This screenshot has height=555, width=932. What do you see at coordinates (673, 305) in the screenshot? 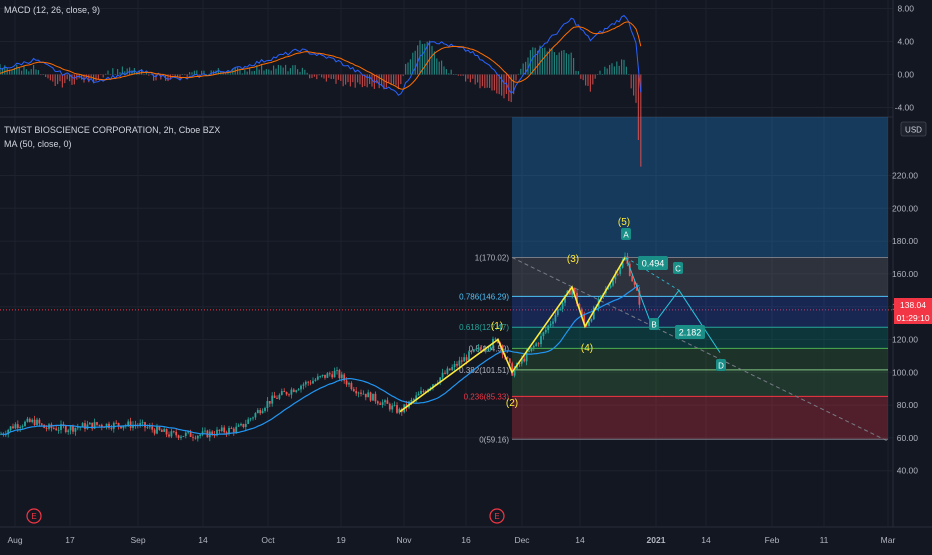
I see `correction-wave-line` at bounding box center [673, 305].